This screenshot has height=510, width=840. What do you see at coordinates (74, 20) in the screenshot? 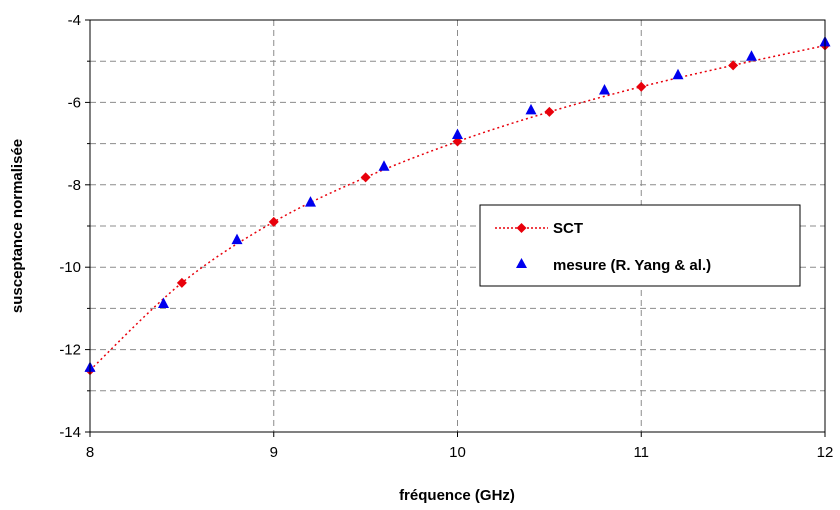
I see `y-tick-label: -4` at bounding box center [74, 20].